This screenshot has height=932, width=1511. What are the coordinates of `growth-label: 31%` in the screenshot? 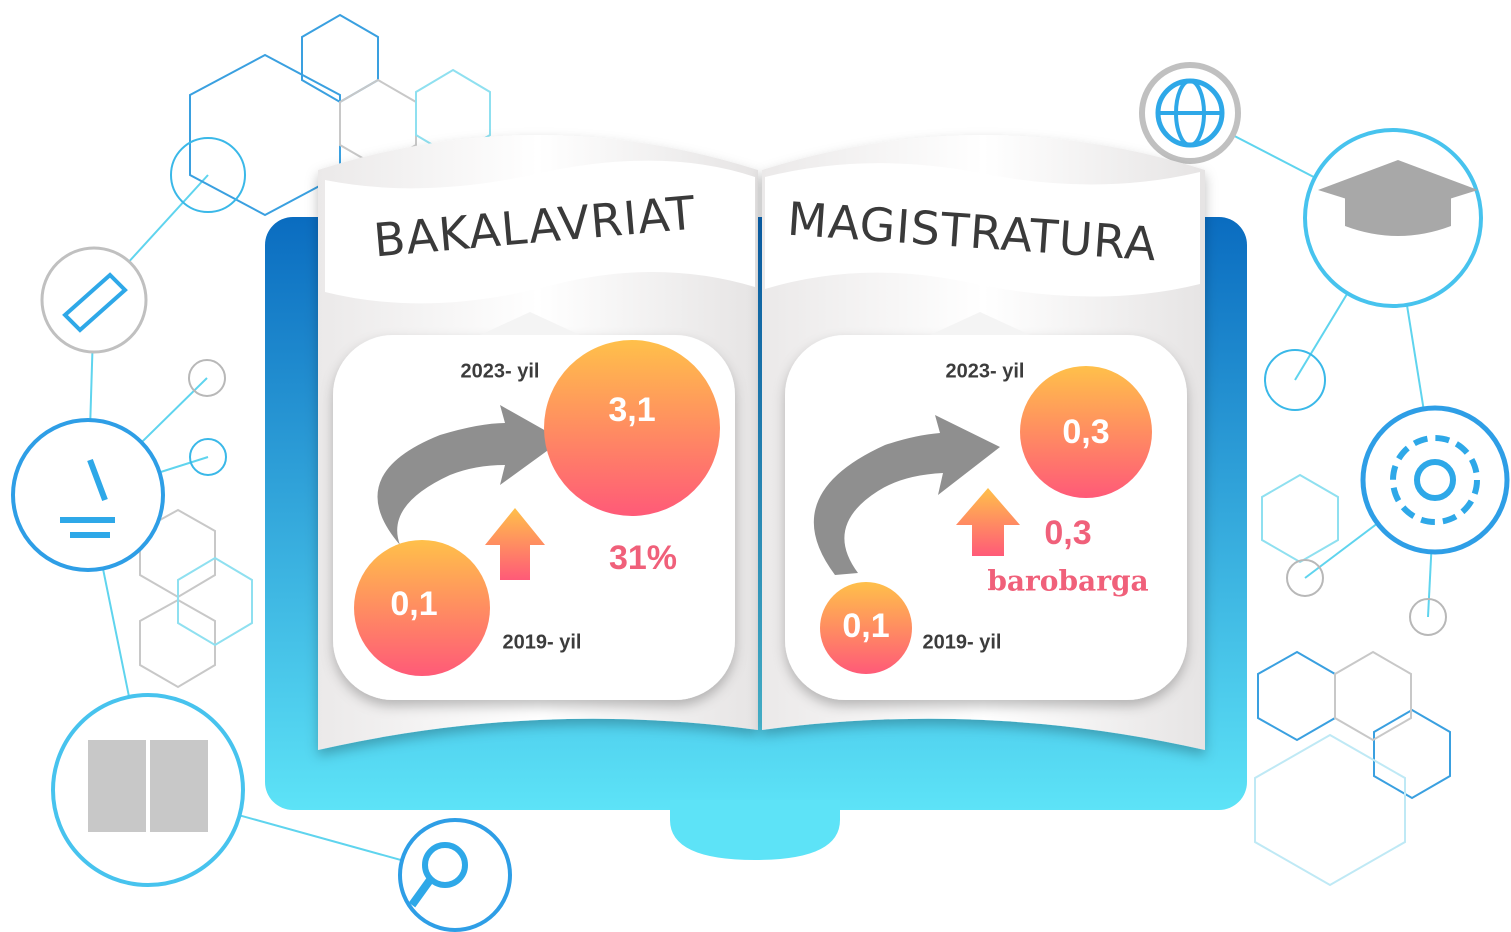 It's located at (643, 558).